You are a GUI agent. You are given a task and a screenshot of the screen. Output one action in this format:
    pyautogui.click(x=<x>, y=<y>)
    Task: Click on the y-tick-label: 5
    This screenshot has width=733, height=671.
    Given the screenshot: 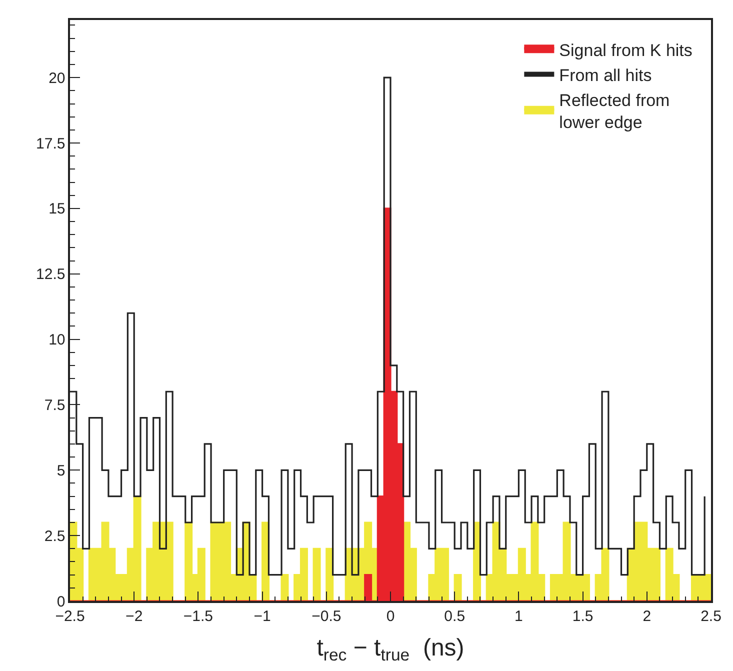 What is the action you would take?
    pyautogui.click(x=61, y=471)
    